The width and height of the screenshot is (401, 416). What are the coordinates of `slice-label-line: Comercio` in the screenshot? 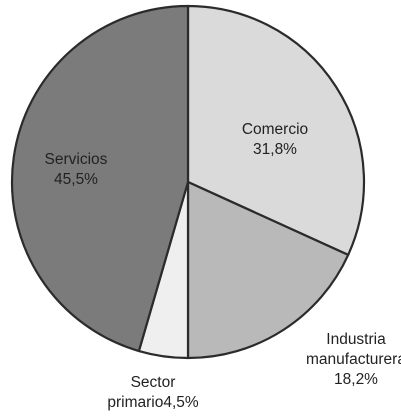 It's located at (275, 129).